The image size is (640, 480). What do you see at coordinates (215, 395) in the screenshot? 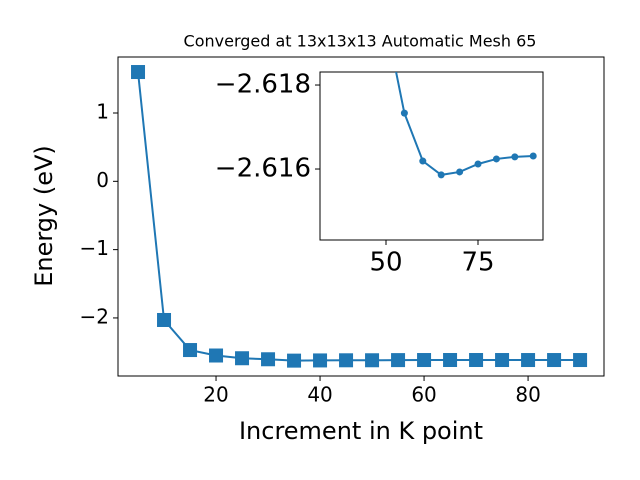
I see `x-tick-label: 20` at bounding box center [215, 395].